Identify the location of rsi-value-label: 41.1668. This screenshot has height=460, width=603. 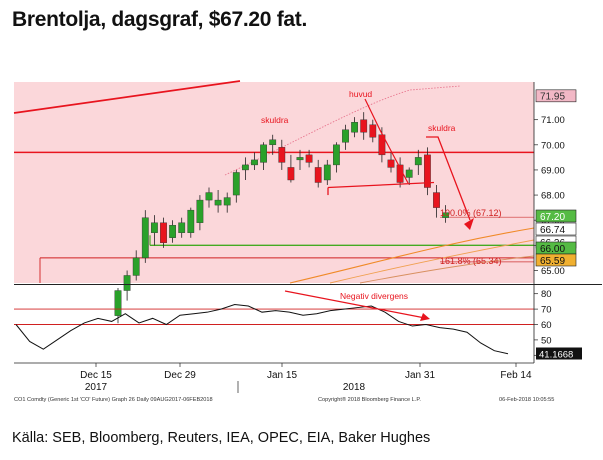
(556, 354).